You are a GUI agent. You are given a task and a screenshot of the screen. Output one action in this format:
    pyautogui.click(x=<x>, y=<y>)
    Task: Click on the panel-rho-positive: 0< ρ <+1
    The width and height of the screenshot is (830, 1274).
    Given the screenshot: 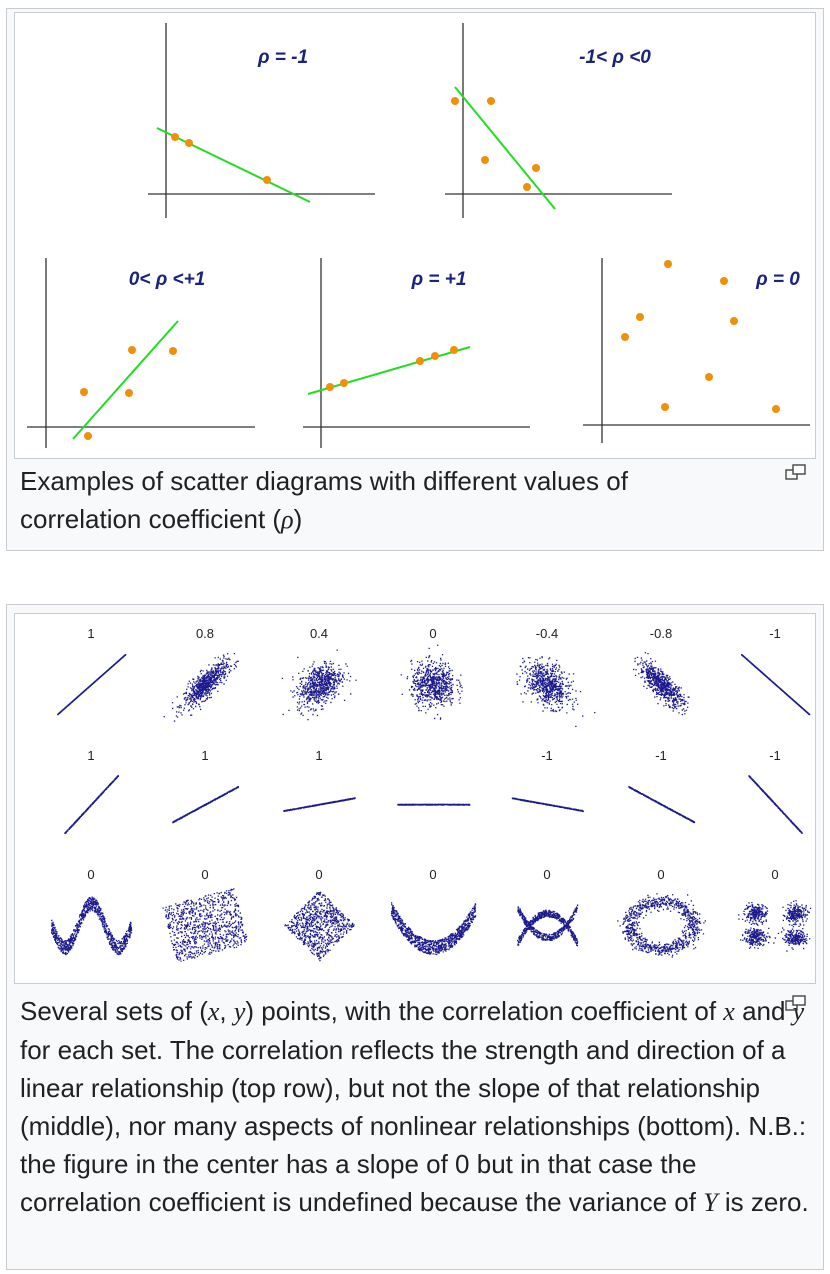 What is the action you would take?
    pyautogui.click(x=141, y=353)
    